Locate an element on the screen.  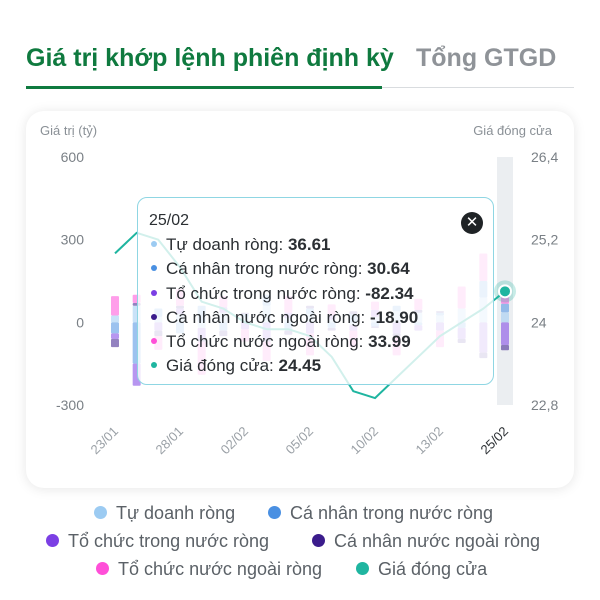
close-icon: ✕ is located at coordinates (472, 223).